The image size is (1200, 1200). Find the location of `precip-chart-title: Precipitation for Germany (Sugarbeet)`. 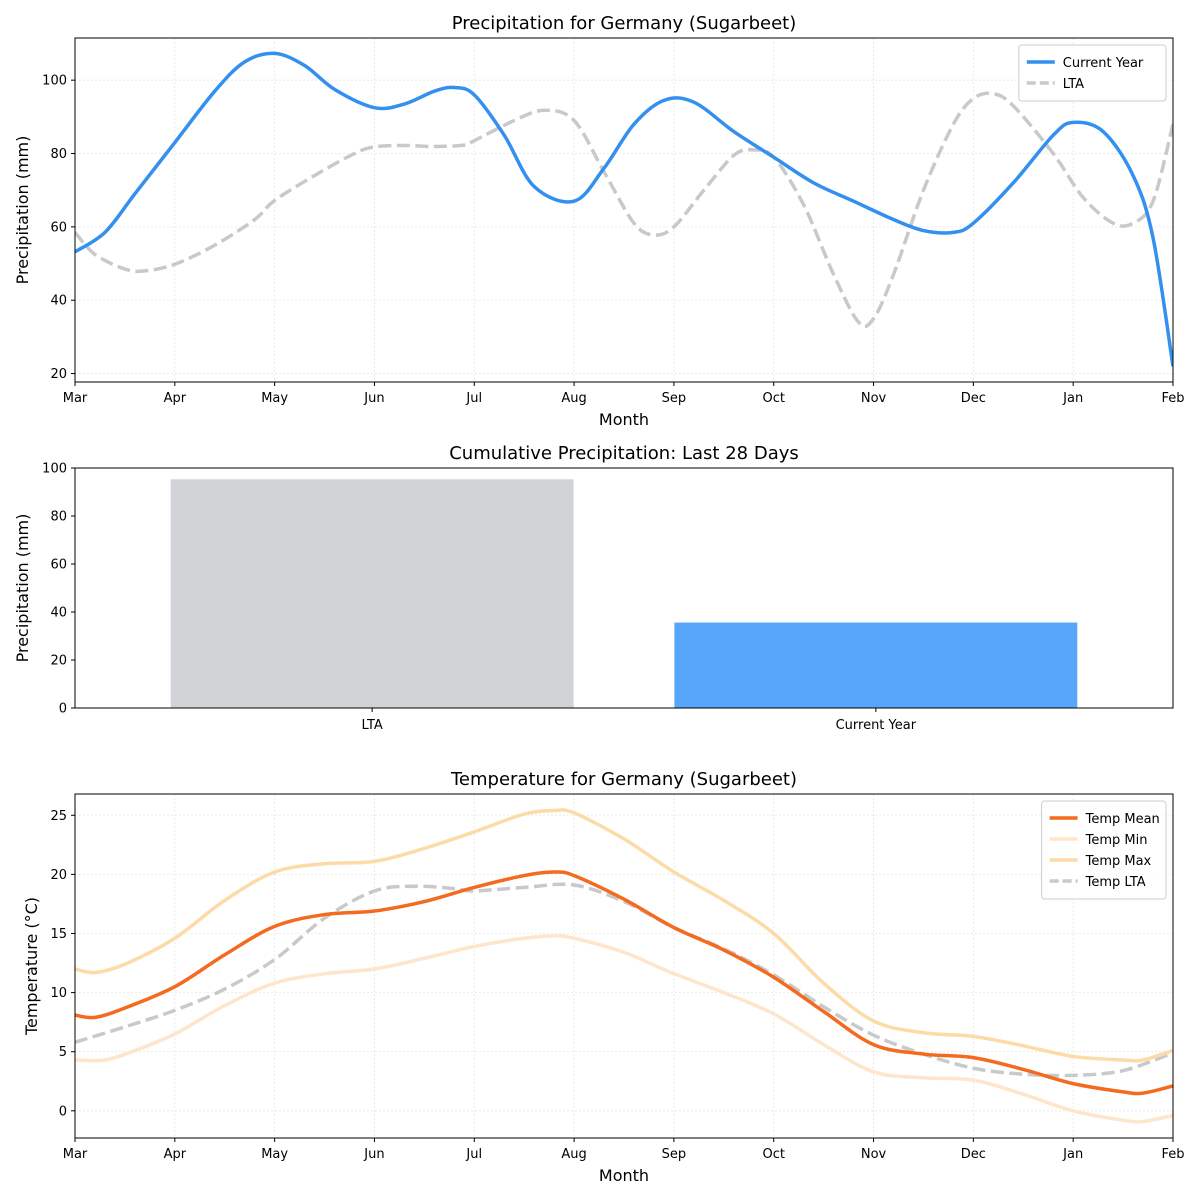

precip-chart-title: Precipitation for Germany (Sugarbeet) is located at coordinates (624, 23).